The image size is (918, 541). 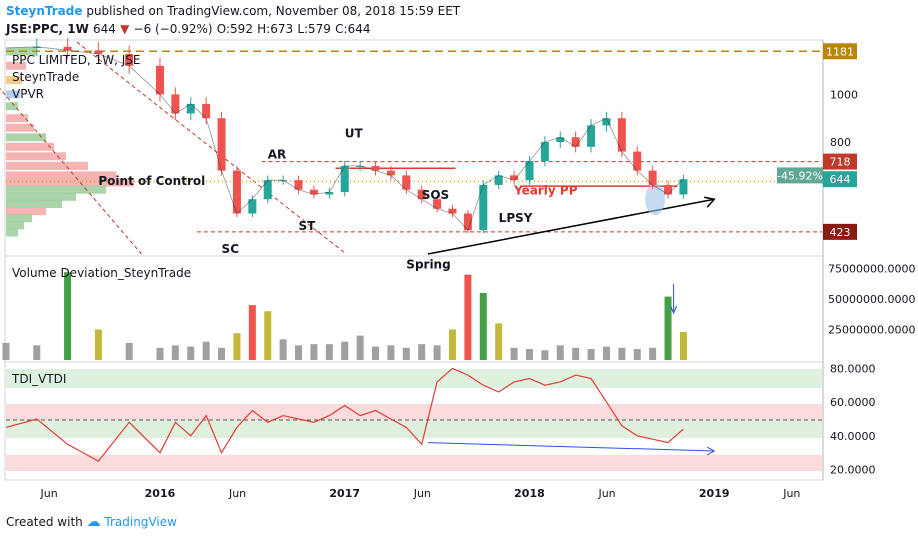 What do you see at coordinates (871, 299) in the screenshot?
I see `volume-tick-1: 50000000.0000` at bounding box center [871, 299].